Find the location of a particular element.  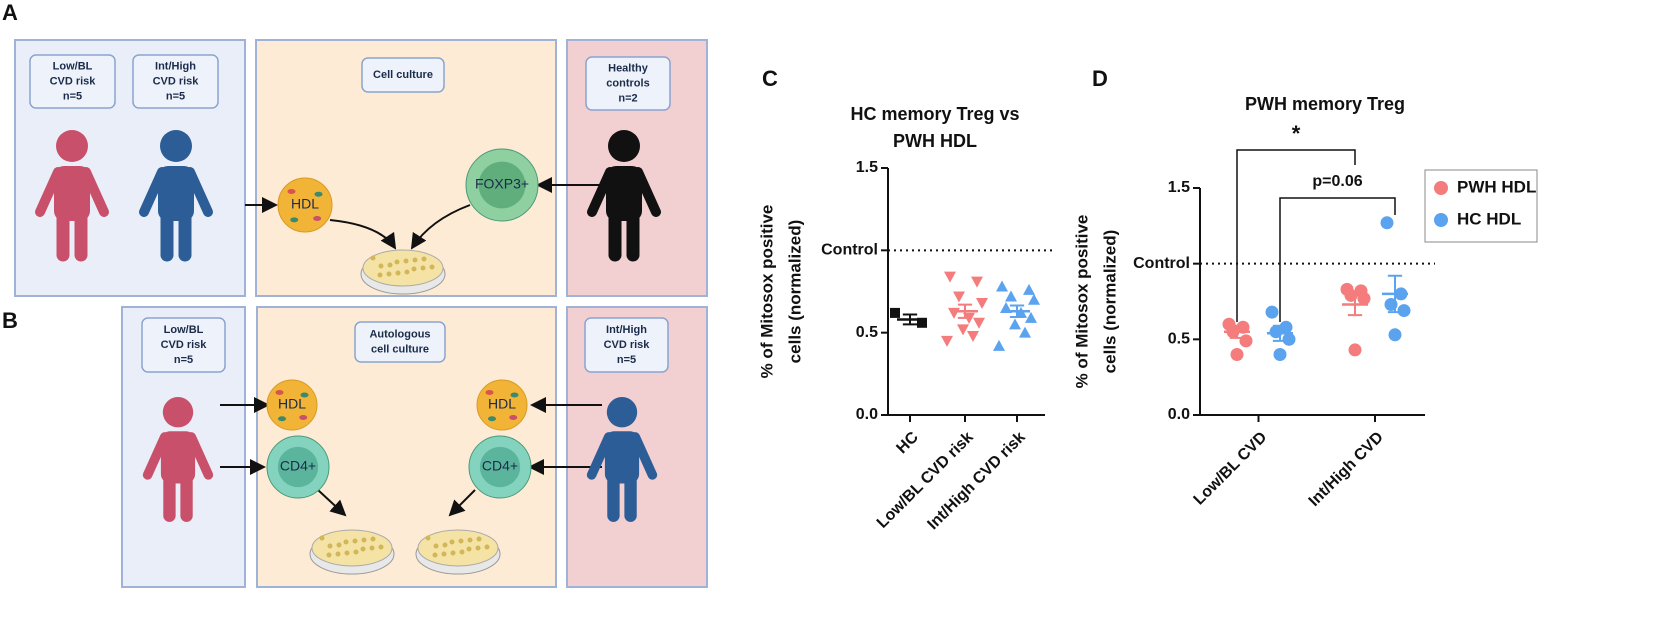

box-label: n=2 is located at coordinates (627, 98).